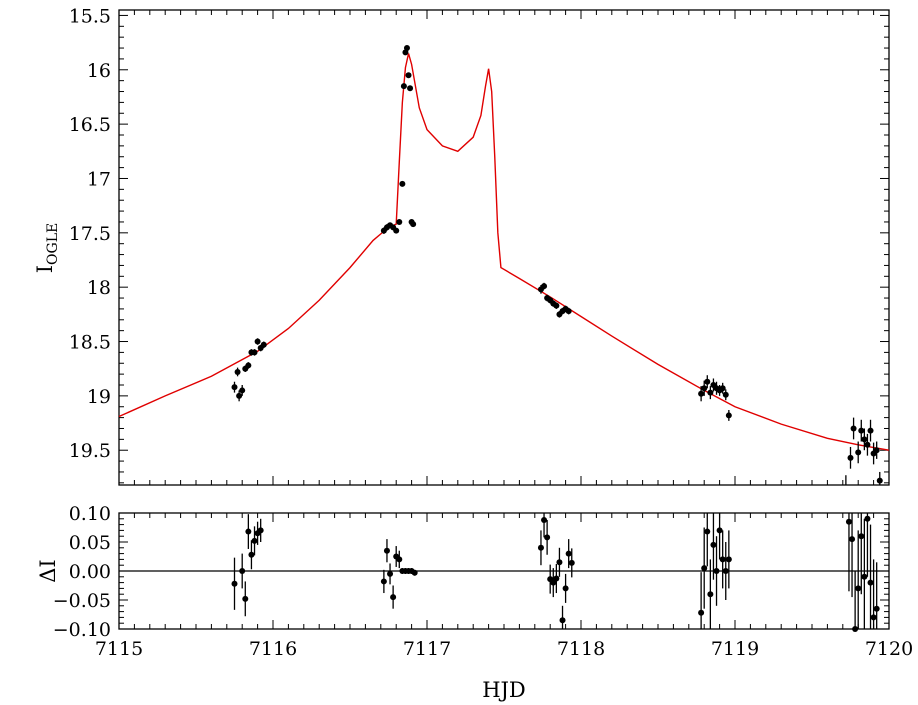  I want to click on x-tick-label: 7115, so click(119, 649).